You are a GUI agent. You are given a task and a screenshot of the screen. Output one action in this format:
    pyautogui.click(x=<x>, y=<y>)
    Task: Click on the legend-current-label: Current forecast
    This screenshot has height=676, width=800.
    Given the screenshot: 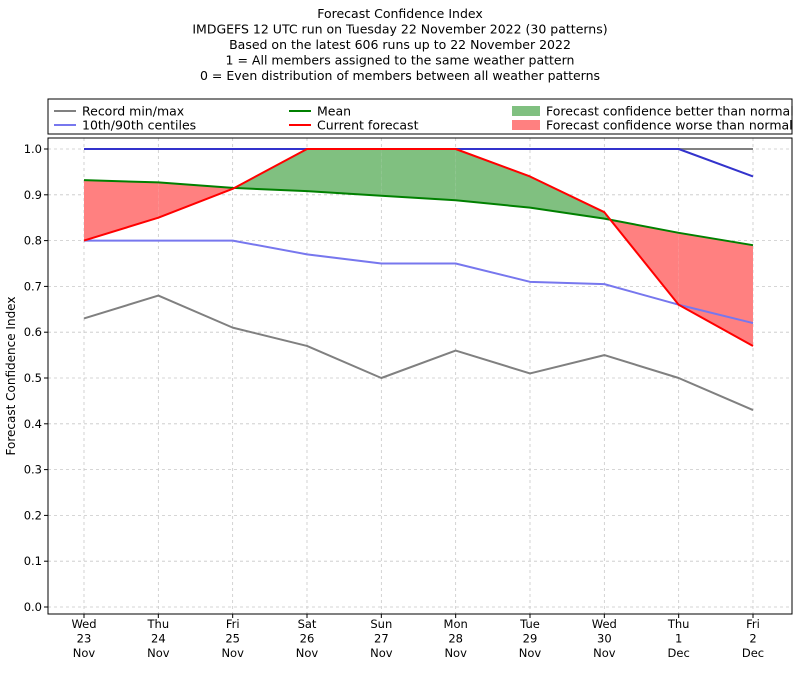 What is the action you would take?
    pyautogui.click(x=368, y=125)
    